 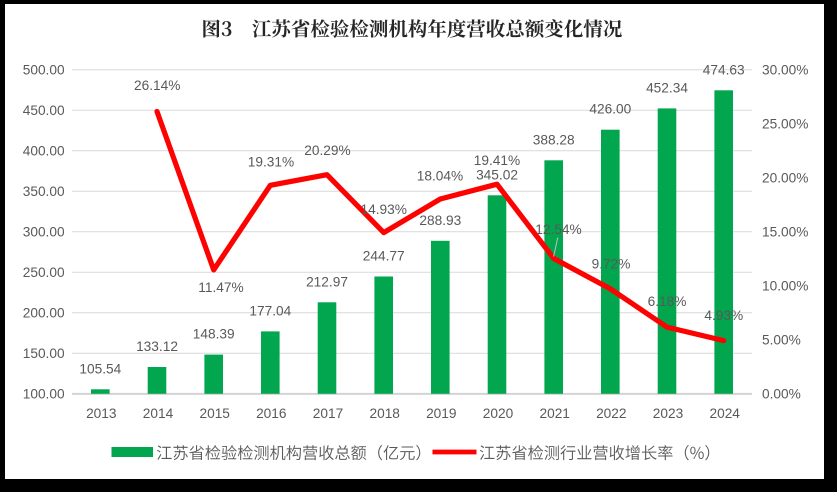 What do you see at coordinates (271, 161) in the screenshot?
I see `svg-text: 19.31%` at bounding box center [271, 161].